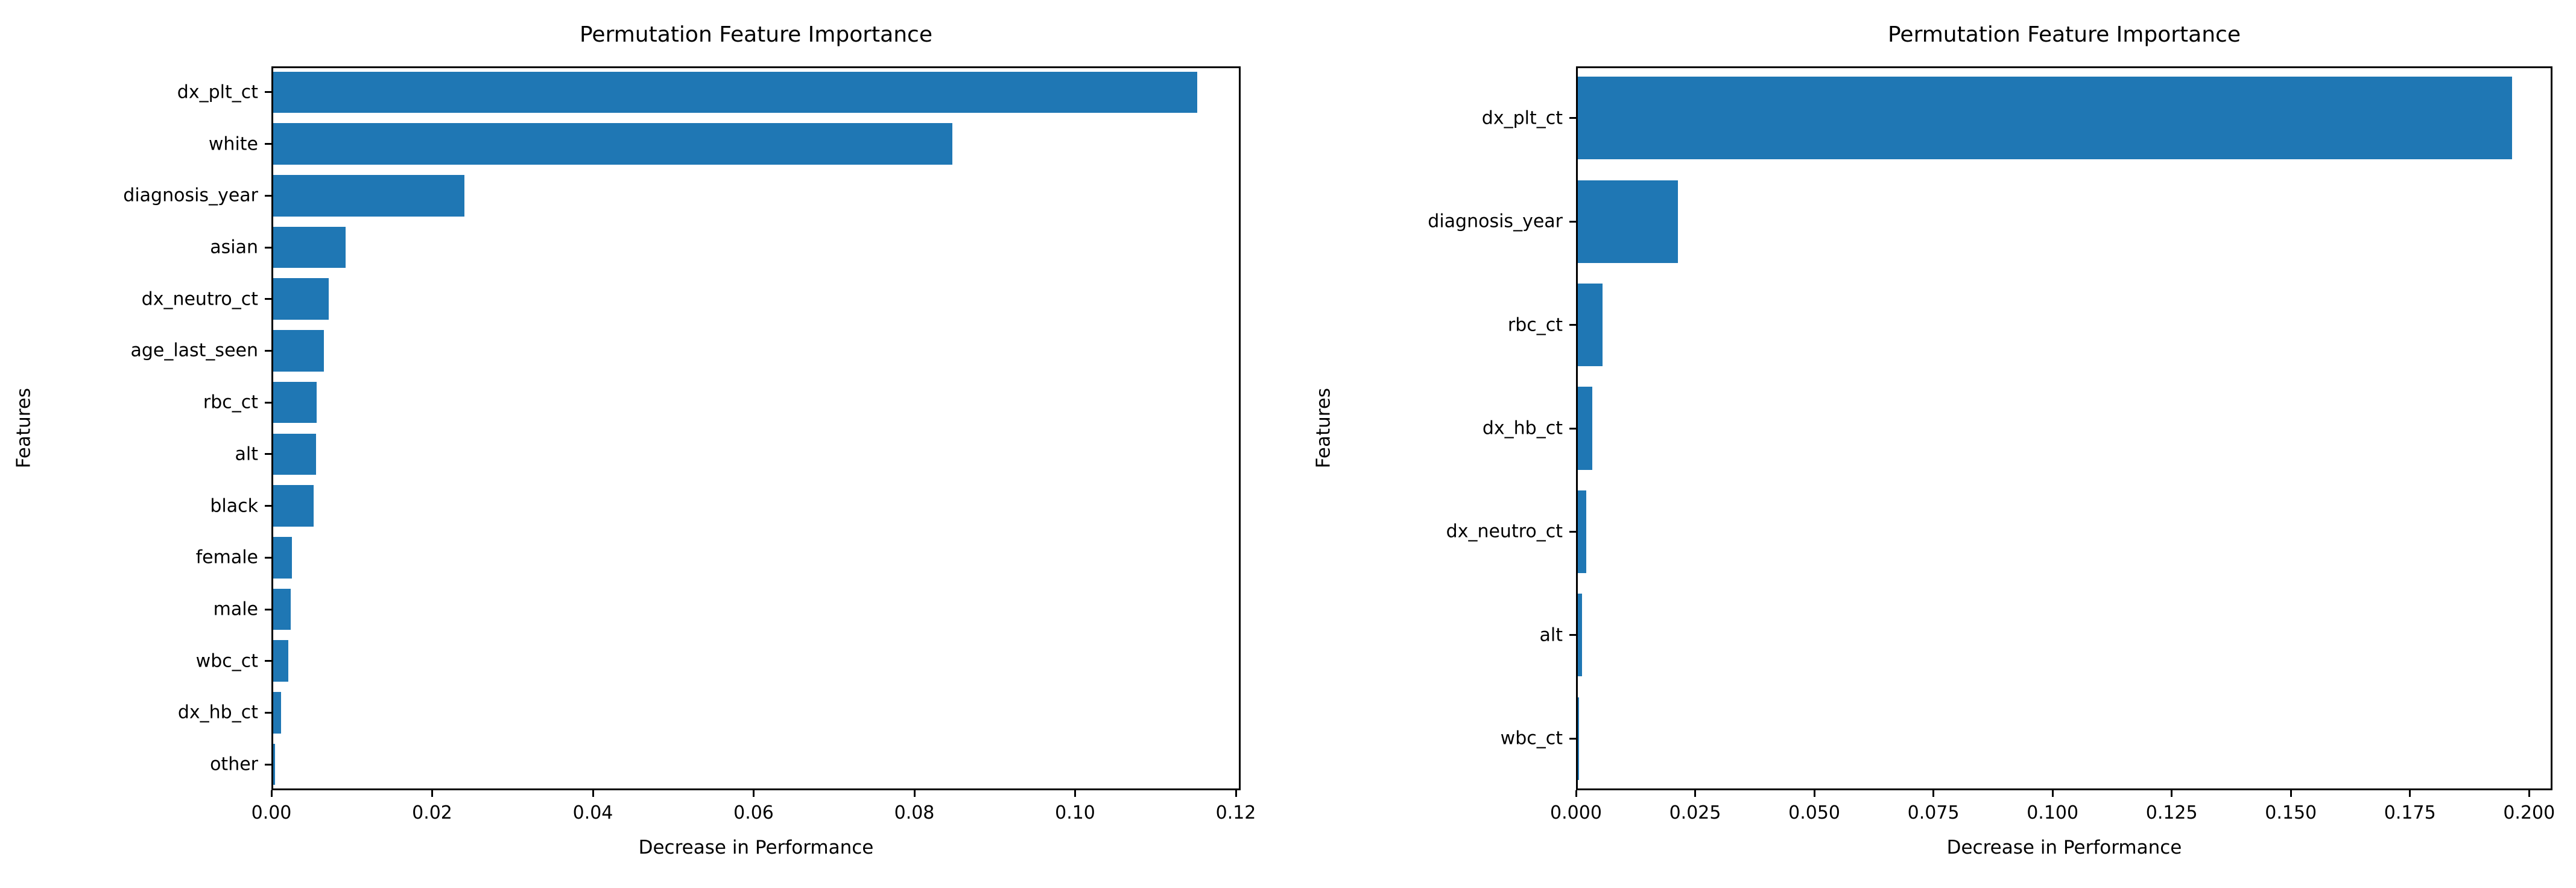 This screenshot has width=2576, height=888. I want to click on x-tick-label: 0.100, so click(2053, 812).